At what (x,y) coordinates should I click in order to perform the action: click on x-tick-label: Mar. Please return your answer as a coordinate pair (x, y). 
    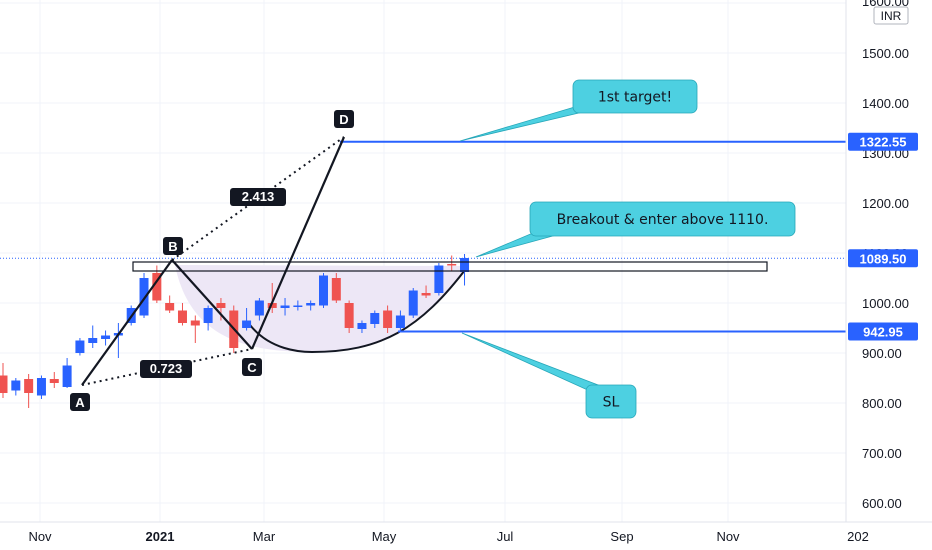
    Looking at the image, I should click on (264, 536).